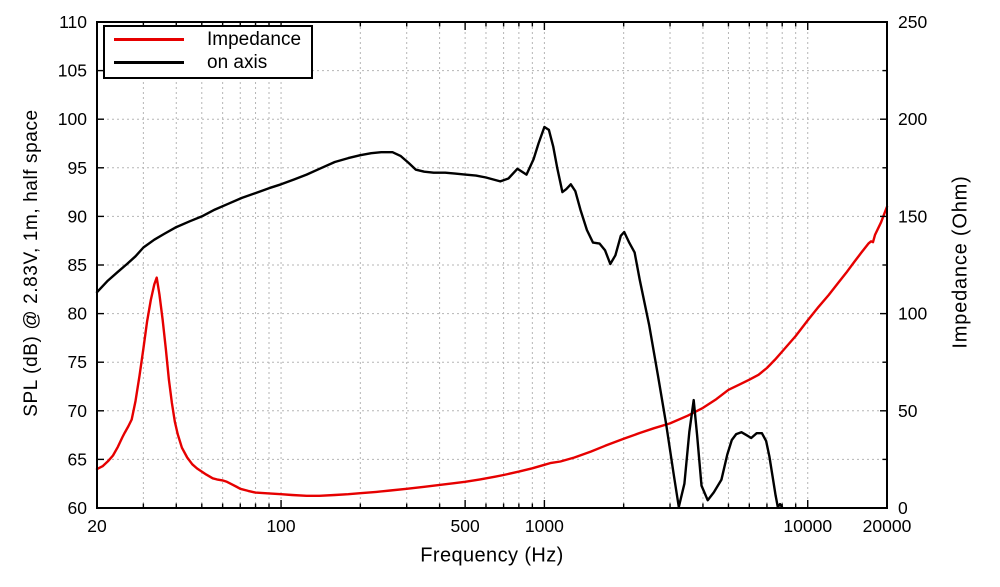  Describe the element at coordinates (72, 119) in the screenshot. I see `y-left-tick-label: 100` at that location.